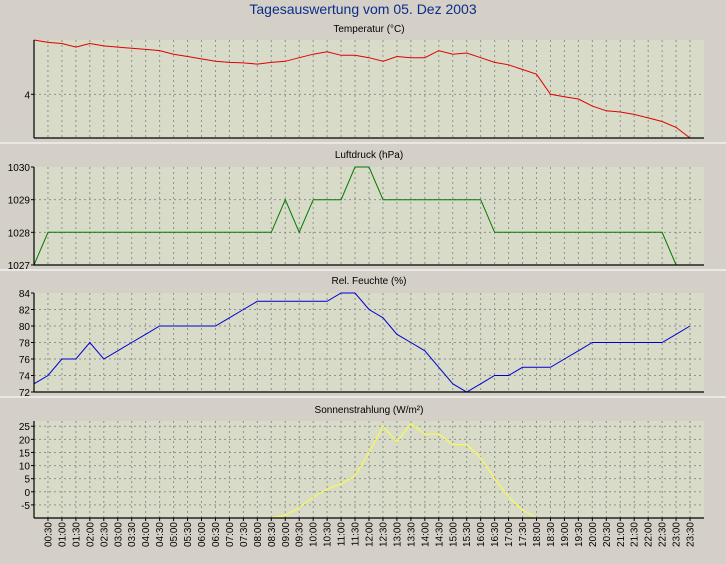  What do you see at coordinates (146, 534) in the screenshot?
I see `x-tick-label: 04:00` at bounding box center [146, 534].